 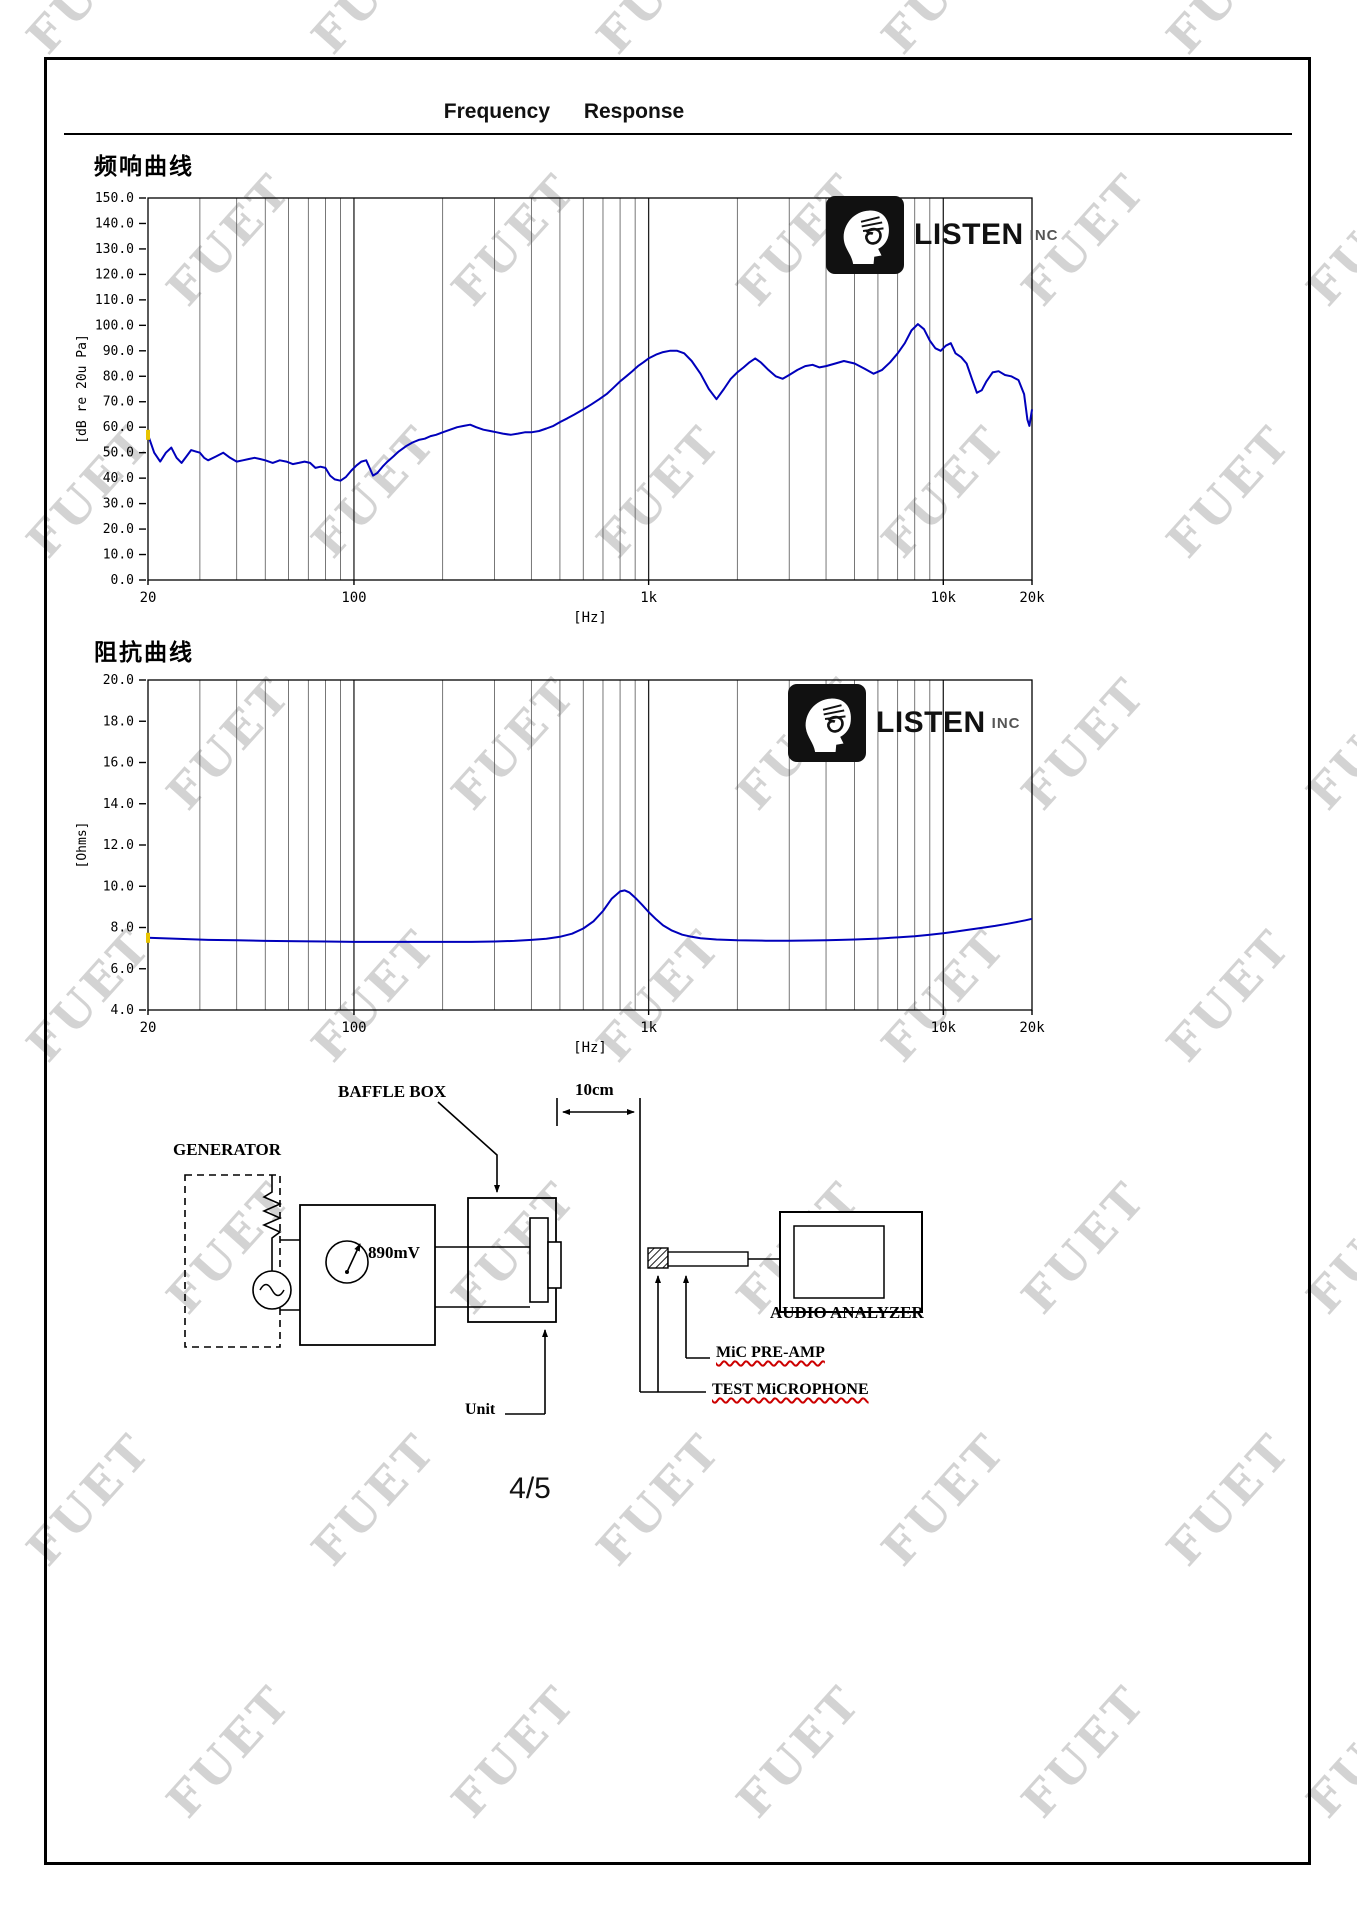 What do you see at coordinates (564, 111) in the screenshot?
I see `page-title: Frequency Response` at bounding box center [564, 111].